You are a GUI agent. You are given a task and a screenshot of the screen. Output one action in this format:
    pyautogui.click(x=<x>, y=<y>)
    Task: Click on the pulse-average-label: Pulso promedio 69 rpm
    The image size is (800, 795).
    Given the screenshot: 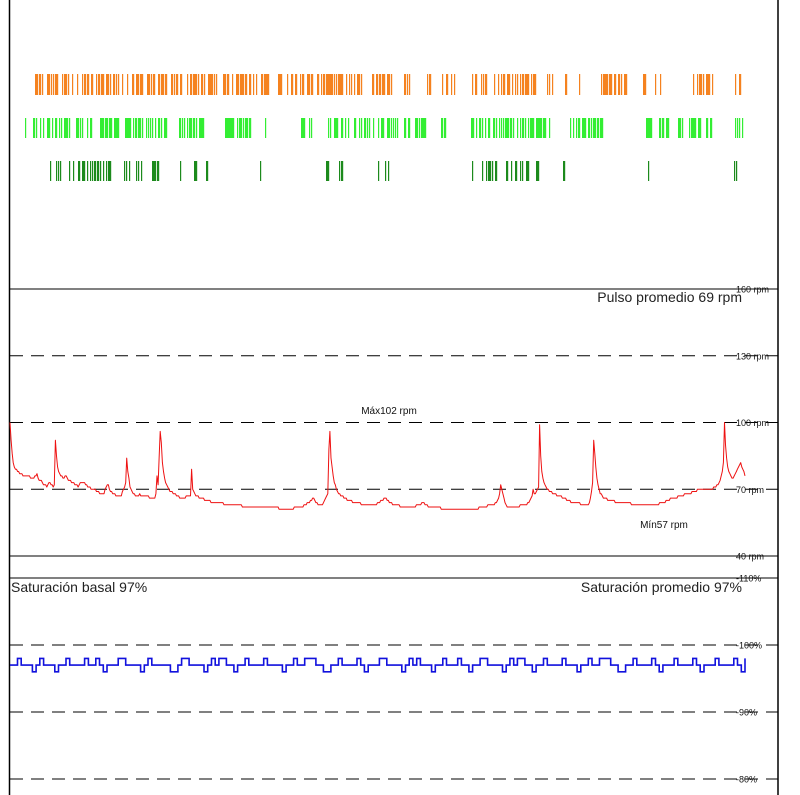 What is the action you would take?
    pyautogui.click(x=669, y=297)
    